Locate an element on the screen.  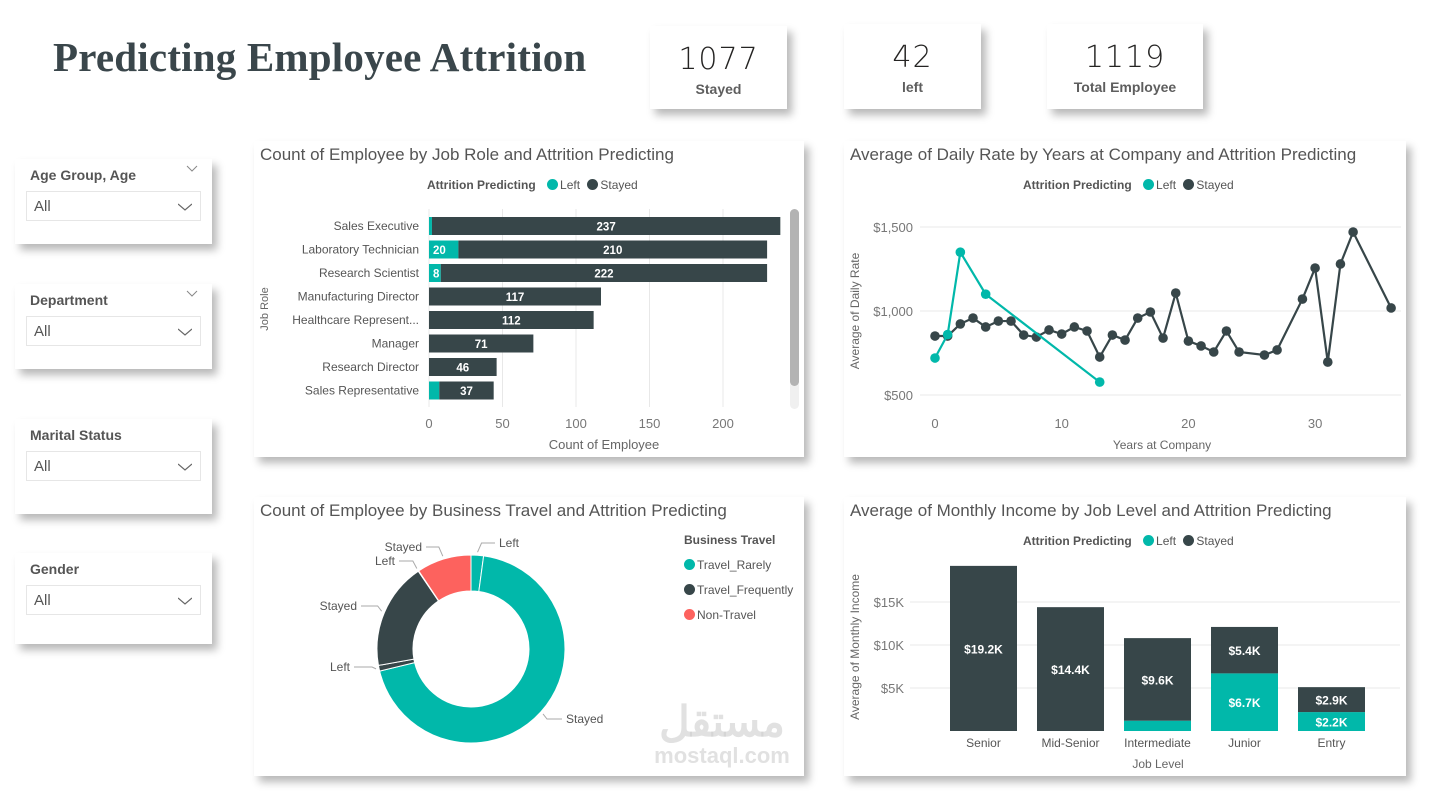
kpi-card-left: 42 left is located at coordinates (912, 66).